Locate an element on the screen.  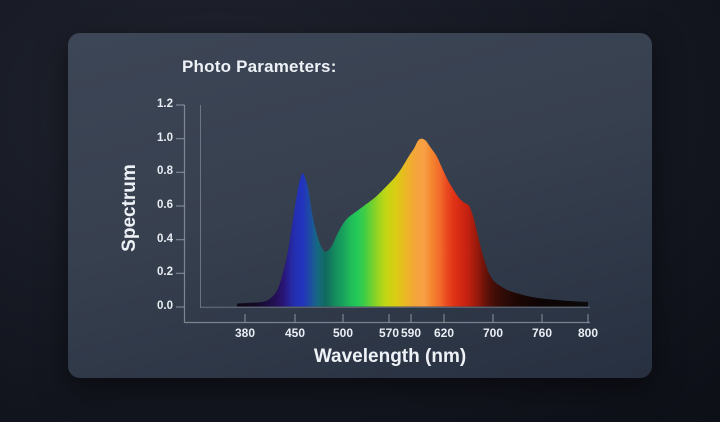
y-tick-label: 0.6 is located at coordinates (165, 205).